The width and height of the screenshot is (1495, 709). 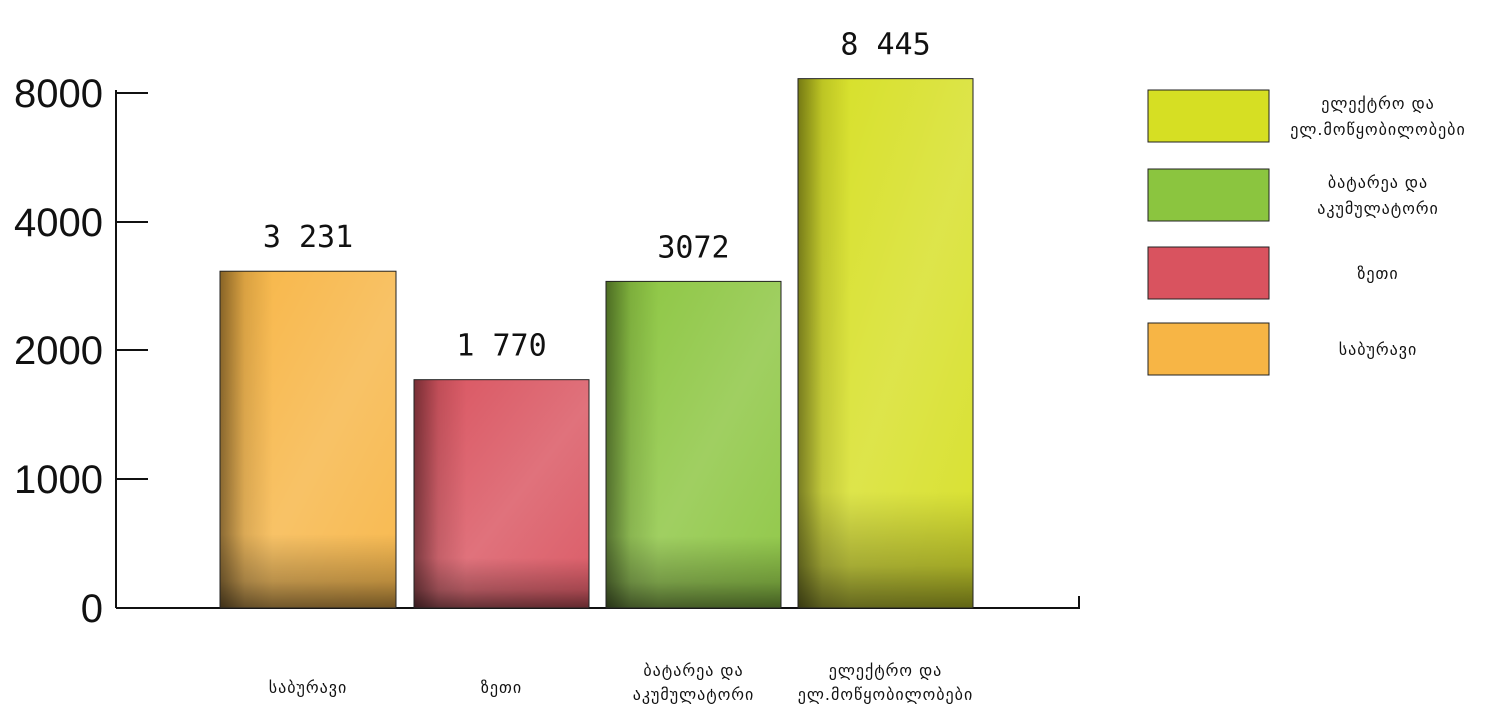 What do you see at coordinates (1306, 116) in the screenshot?
I see `legend-item: ელექტრო და ელ.მოწყობილობები` at bounding box center [1306, 116].